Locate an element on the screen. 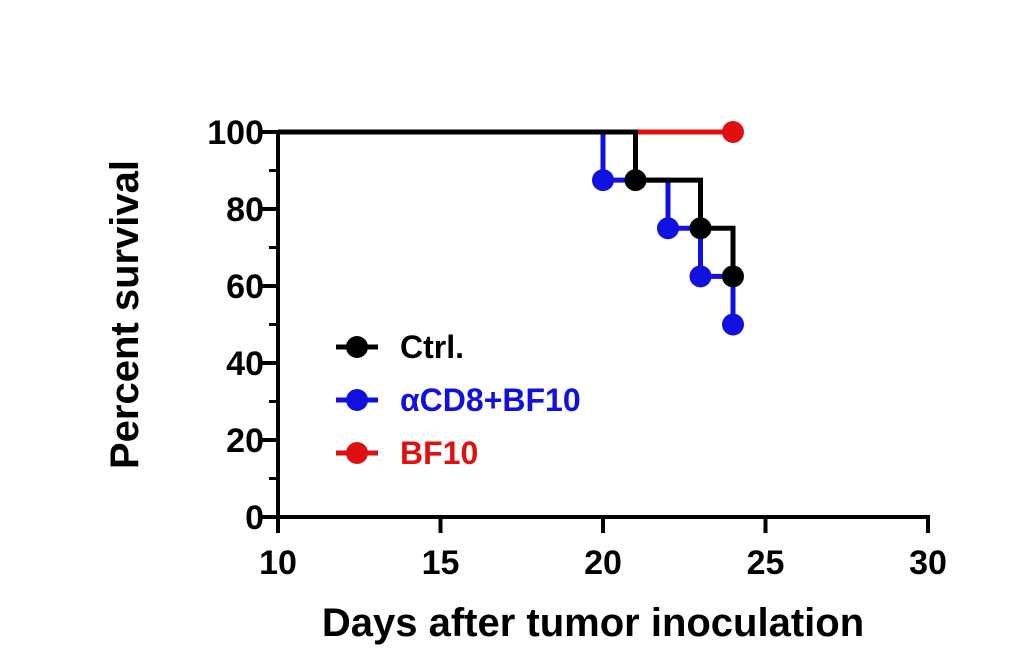  series-cd8-bf10 is located at coordinates (511, 232).